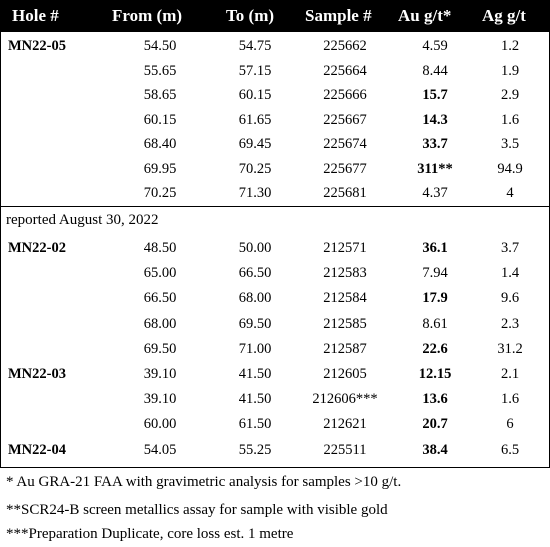 This screenshot has height=547, width=550. I want to click on from-cell: 69.50, so click(160, 348).